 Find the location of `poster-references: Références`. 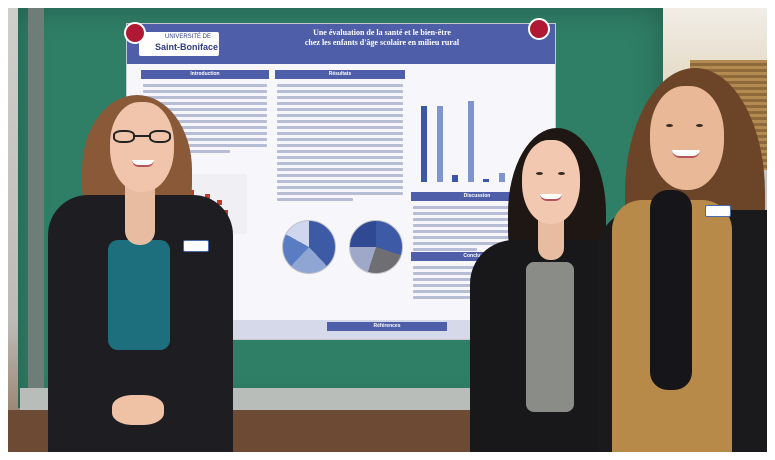

poster-references: Références is located at coordinates (341, 329).